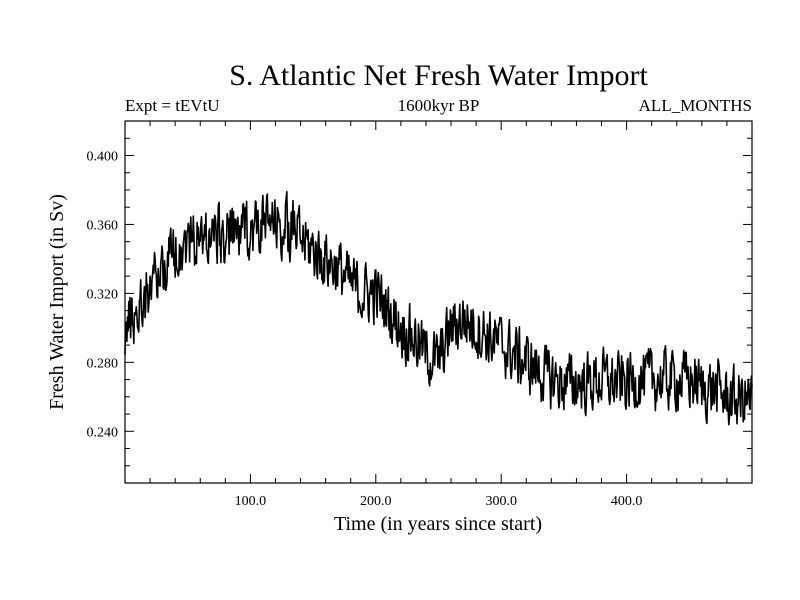 Image resolution: width=800 pixels, height=600 pixels. I want to click on x-tick-label: 400.0, so click(627, 501).